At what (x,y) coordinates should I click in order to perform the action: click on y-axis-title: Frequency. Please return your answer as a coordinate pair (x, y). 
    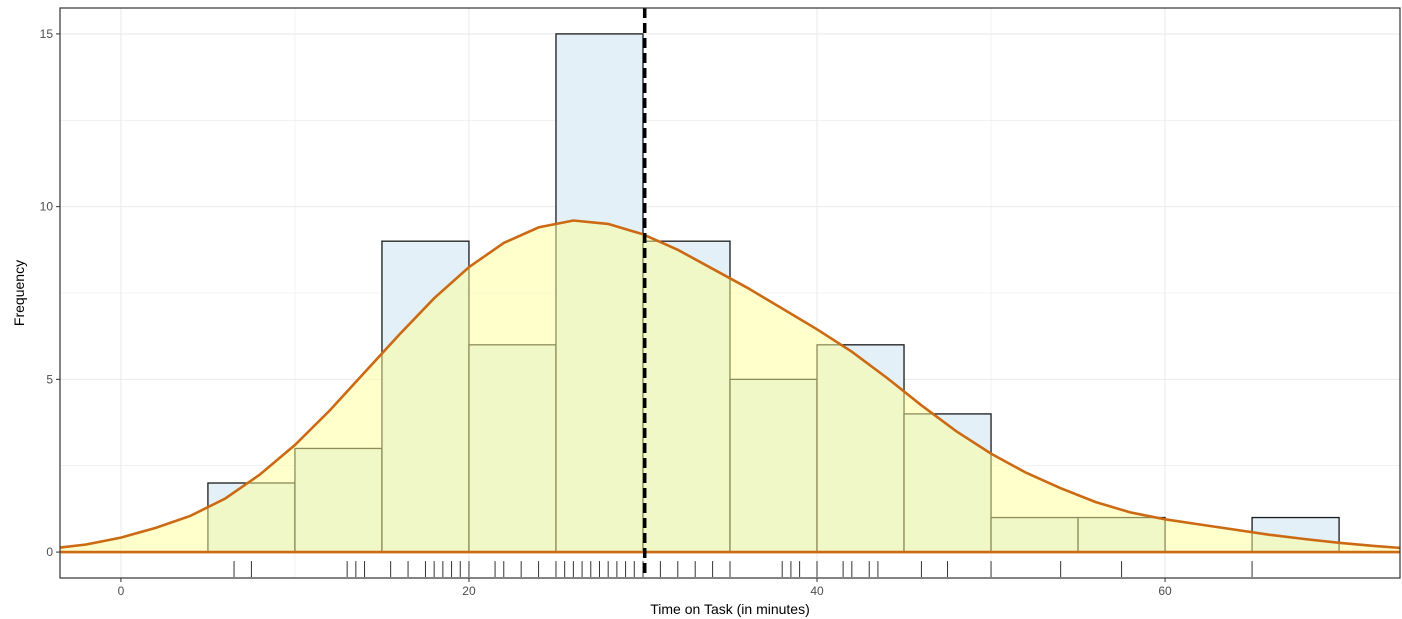
    Looking at the image, I should click on (19, 293).